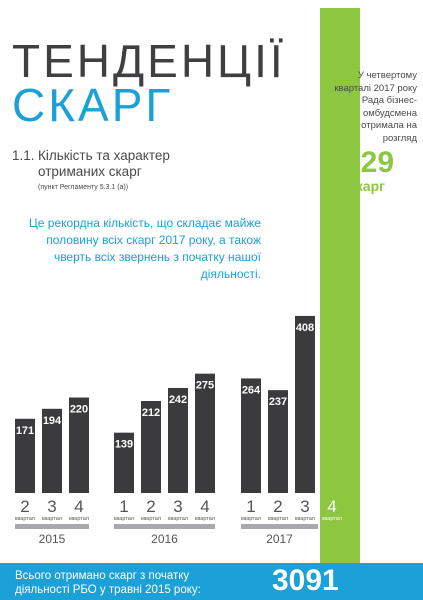  I want to click on bar-value-2015-q4: 220, so click(79, 410).